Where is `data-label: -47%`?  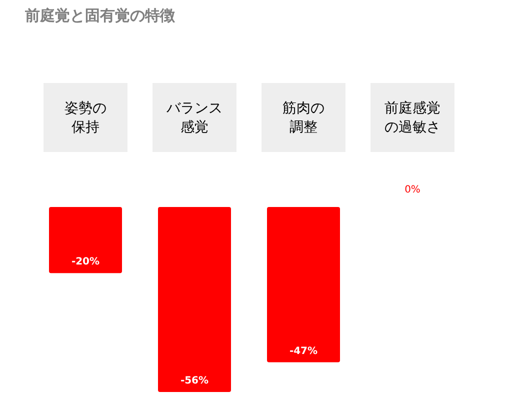
data-label: -47% is located at coordinates (303, 351).